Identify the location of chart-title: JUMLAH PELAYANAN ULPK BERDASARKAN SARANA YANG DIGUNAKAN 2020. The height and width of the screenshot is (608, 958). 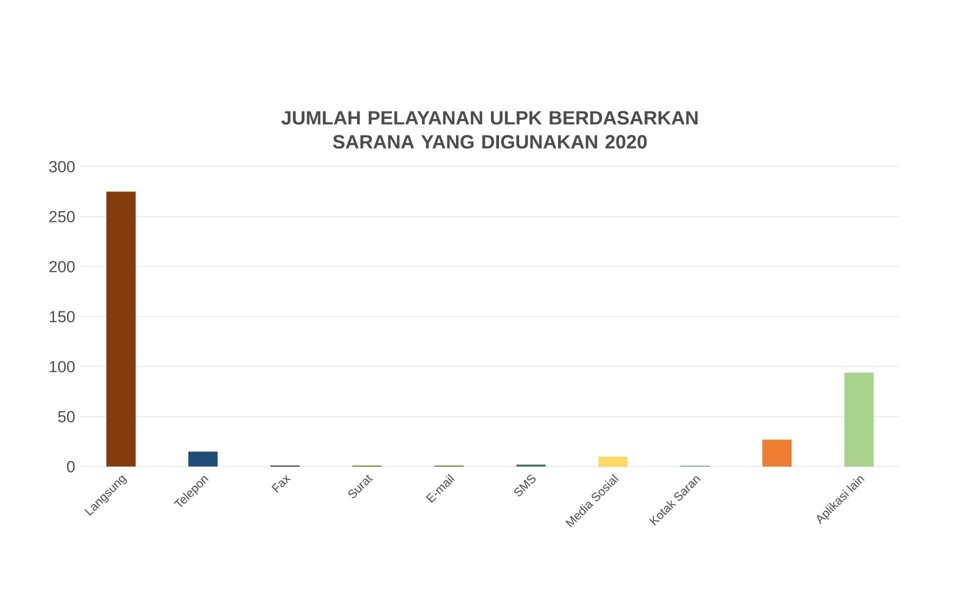
(489, 130).